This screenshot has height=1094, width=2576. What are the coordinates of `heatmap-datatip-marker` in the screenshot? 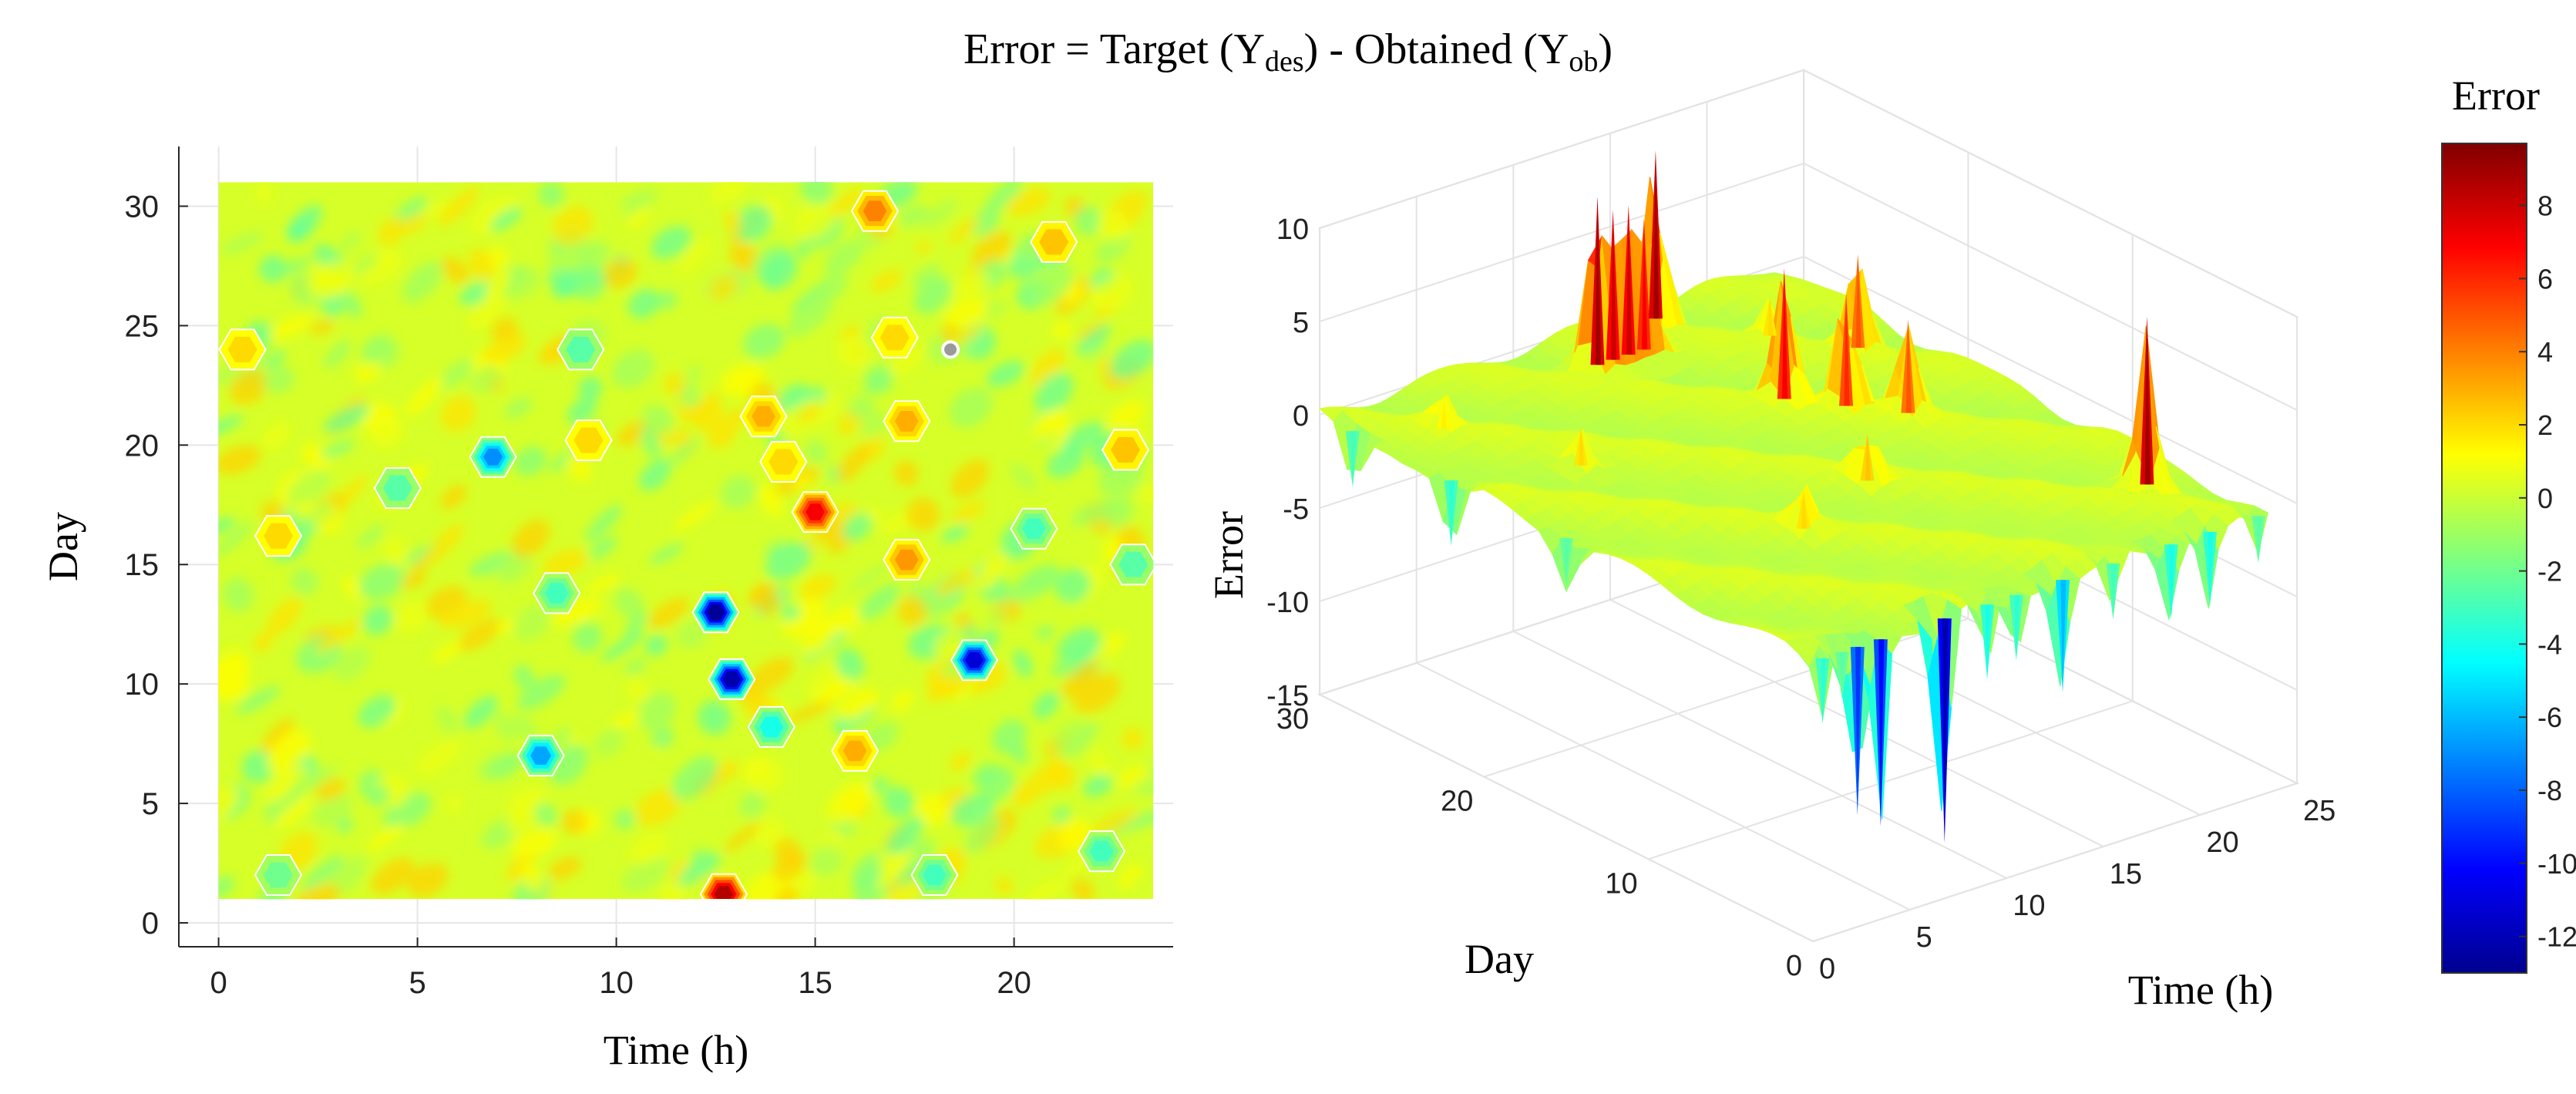 It's located at (950, 349).